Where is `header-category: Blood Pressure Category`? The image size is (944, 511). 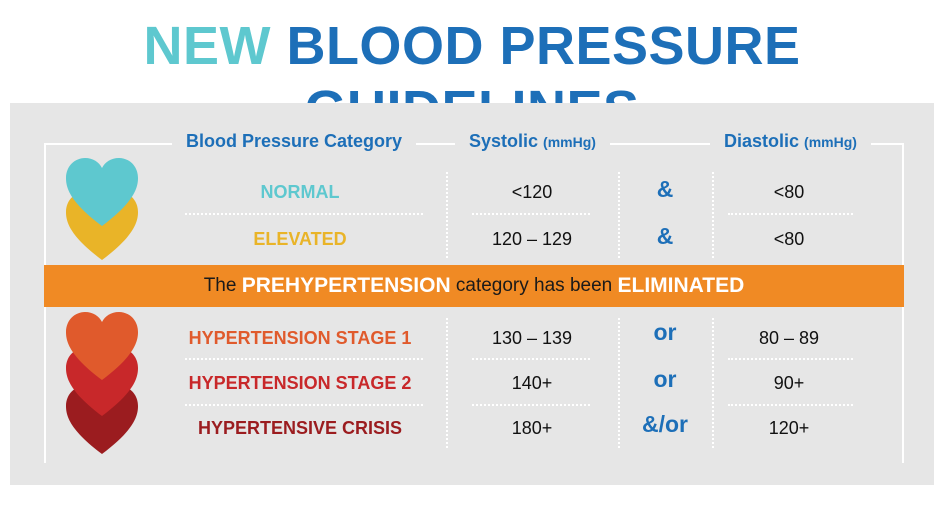
header-category: Blood Pressure Category is located at coordinates (294, 141).